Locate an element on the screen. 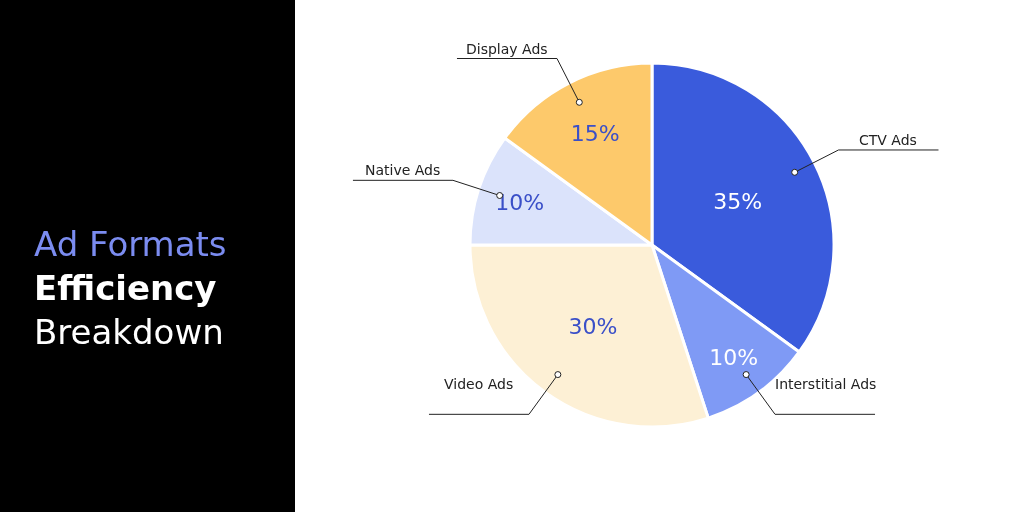 The width and height of the screenshot is (1024, 512). data-label: 15% is located at coordinates (595, 133).